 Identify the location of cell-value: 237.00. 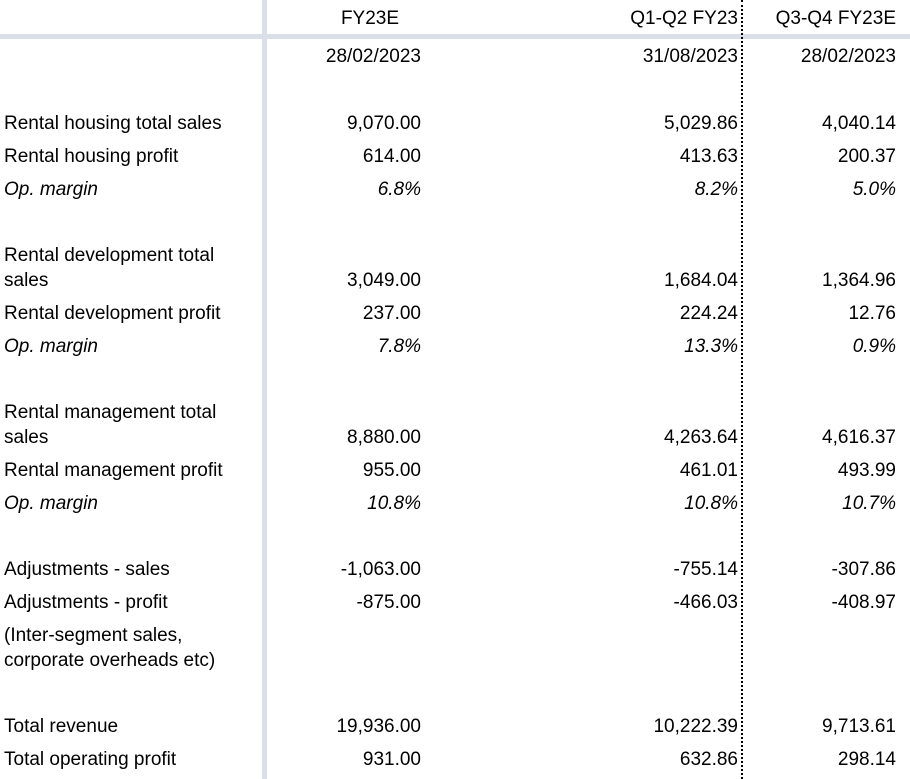
(391, 313).